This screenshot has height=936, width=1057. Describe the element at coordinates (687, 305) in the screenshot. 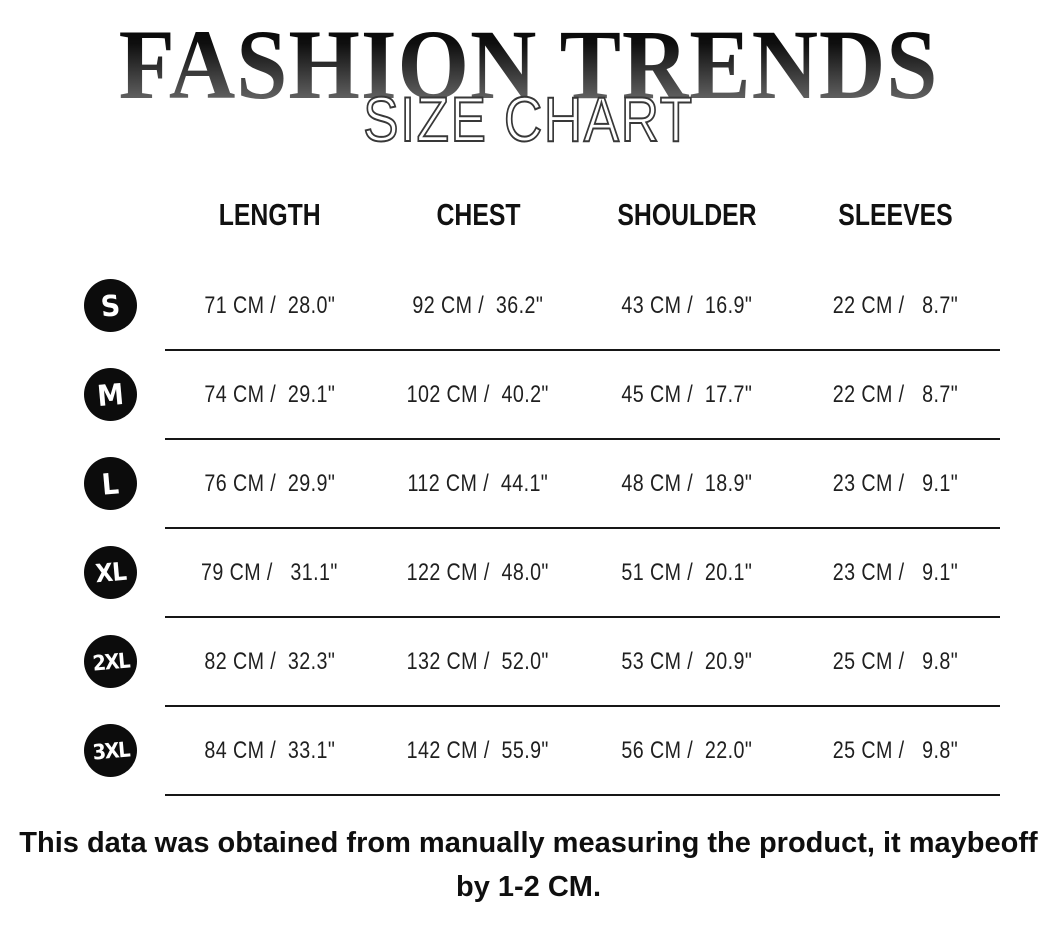

I see `shoulder-cell: 43 CM / 16.9"` at that location.